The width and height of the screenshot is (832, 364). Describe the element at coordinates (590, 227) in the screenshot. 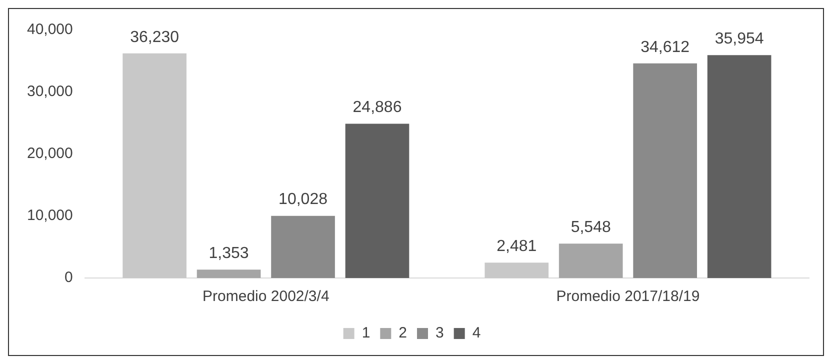

I see `data-label: 5,548` at that location.